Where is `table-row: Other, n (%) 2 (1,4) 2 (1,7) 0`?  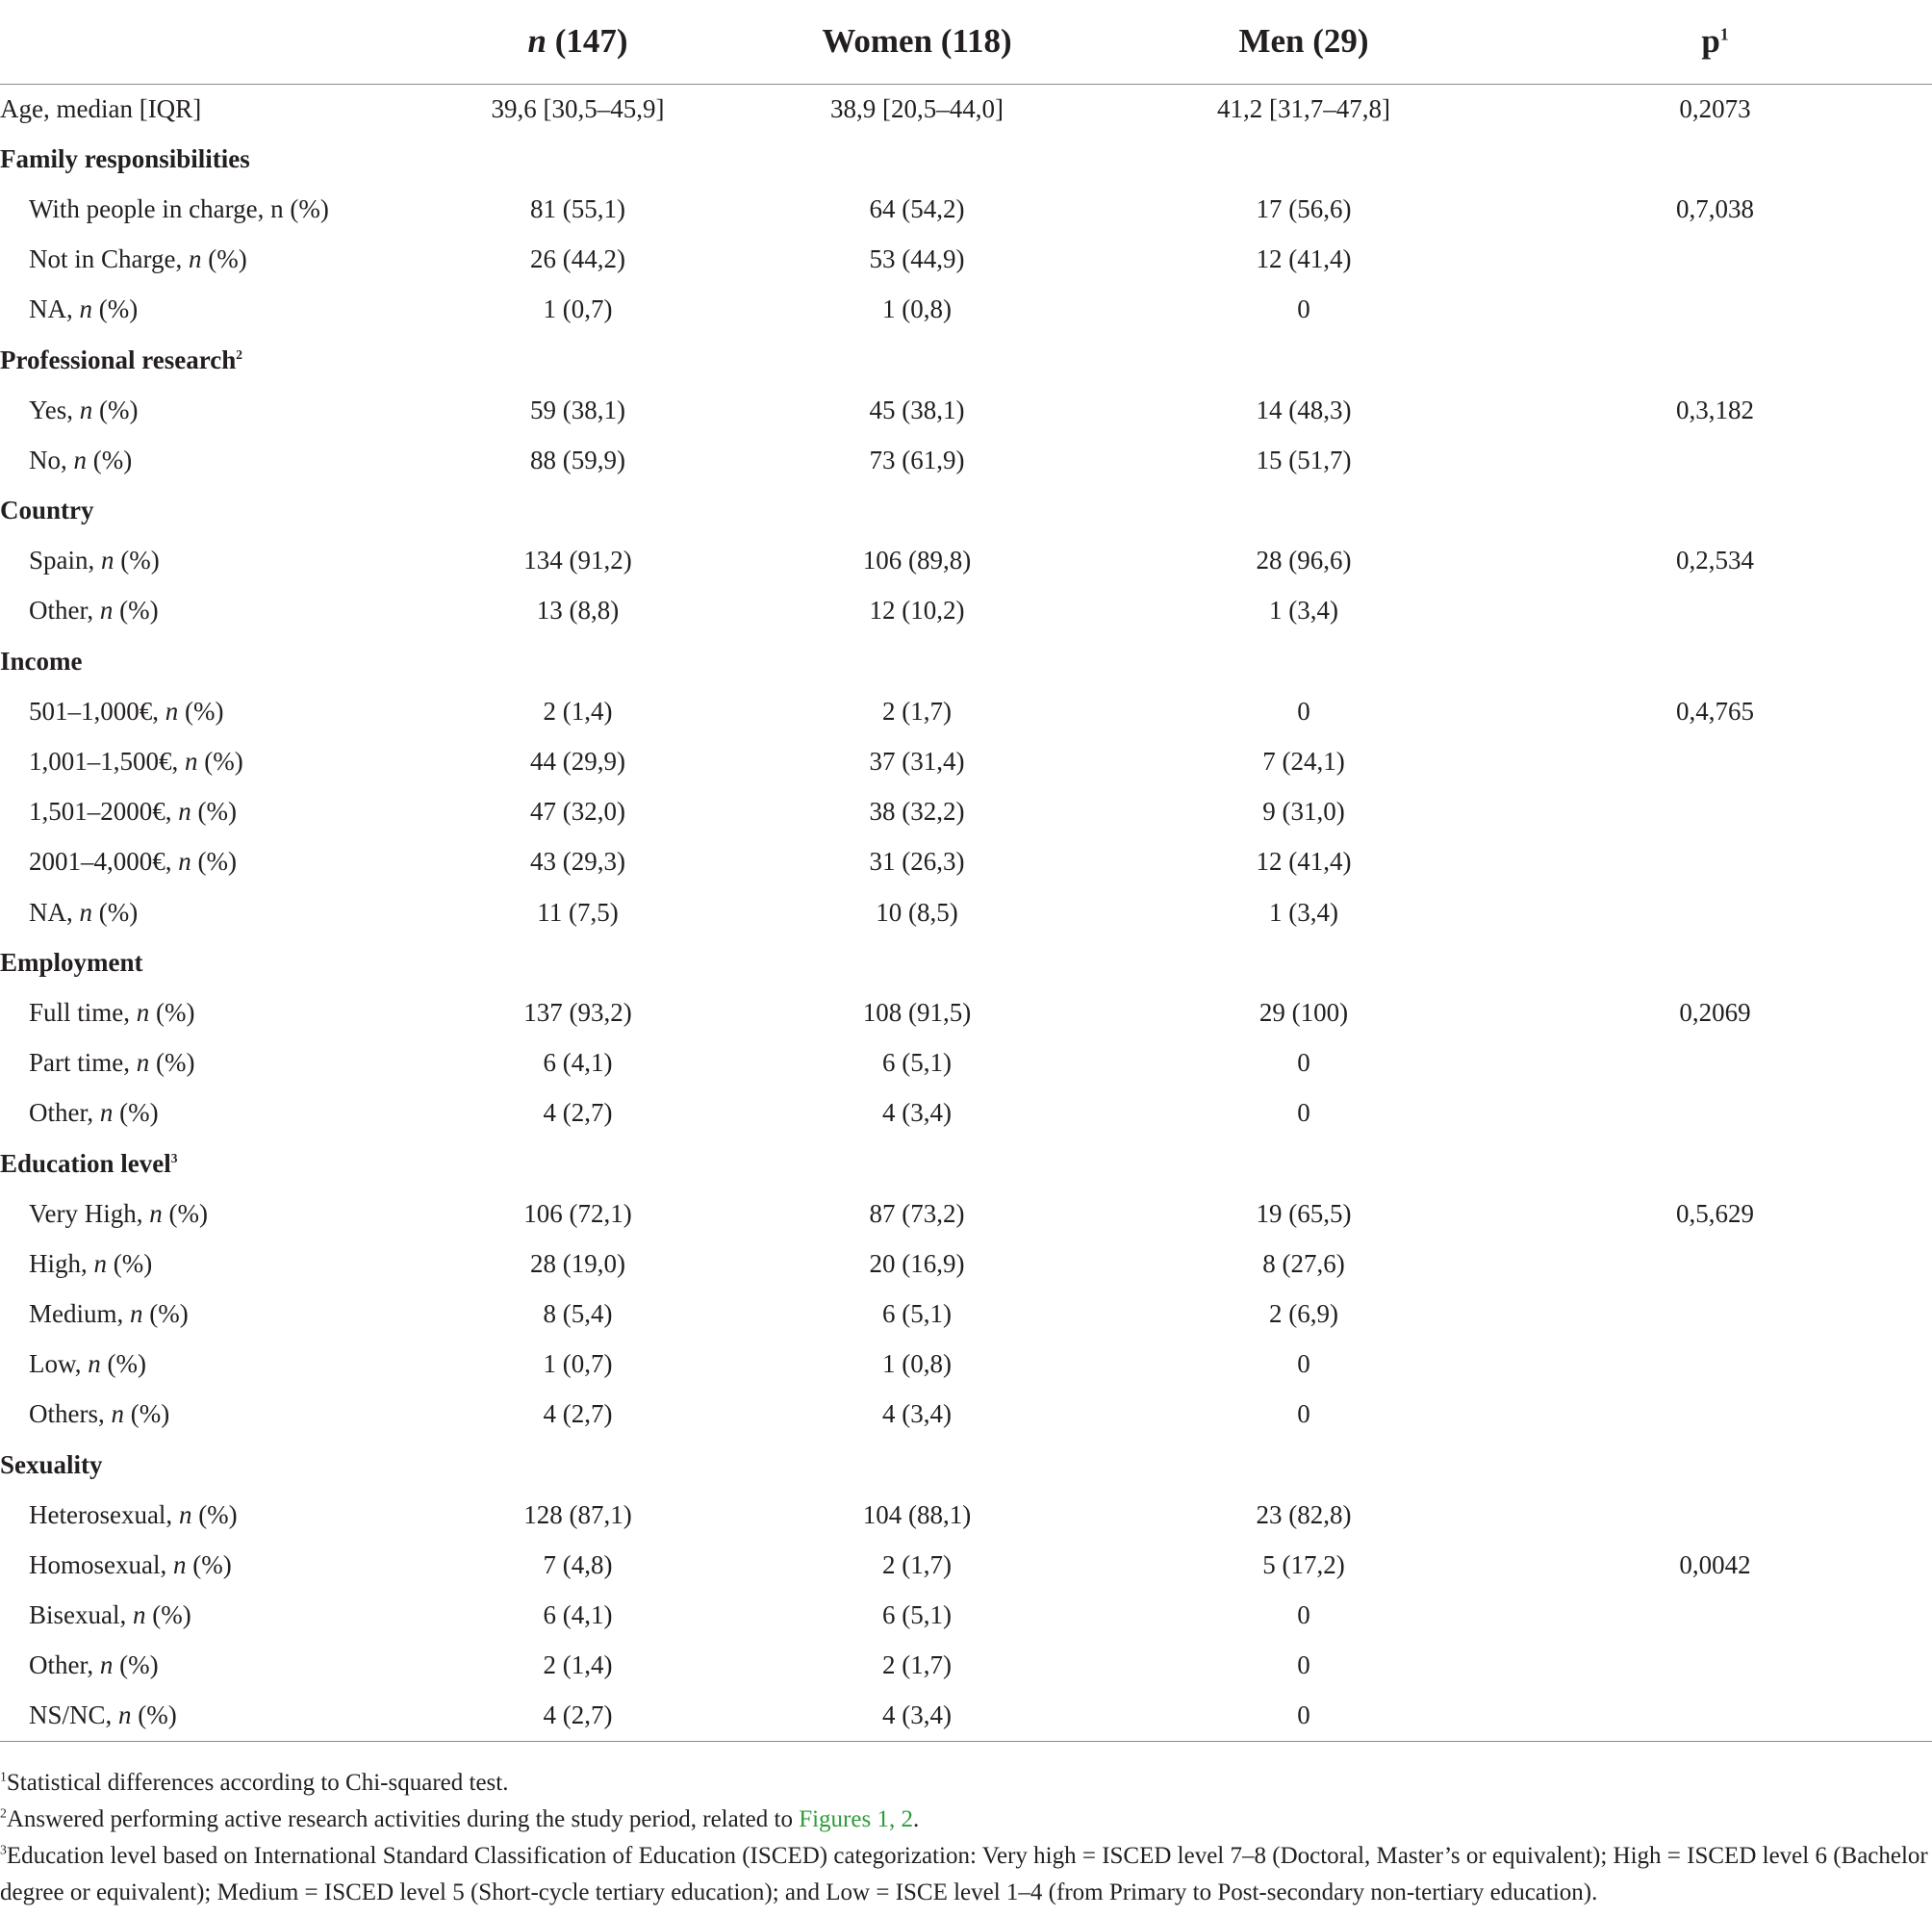
table-row: Other, n (%) 2 (1,4) 2 (1,7) 0 is located at coordinates (966, 1666).